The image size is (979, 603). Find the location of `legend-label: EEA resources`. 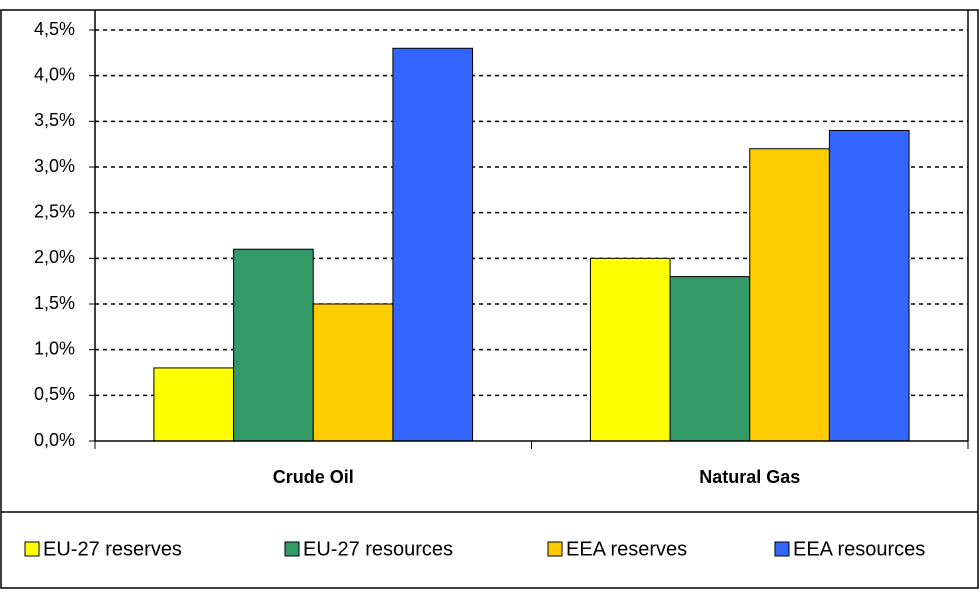

legend-label: EEA resources is located at coordinates (859, 549).